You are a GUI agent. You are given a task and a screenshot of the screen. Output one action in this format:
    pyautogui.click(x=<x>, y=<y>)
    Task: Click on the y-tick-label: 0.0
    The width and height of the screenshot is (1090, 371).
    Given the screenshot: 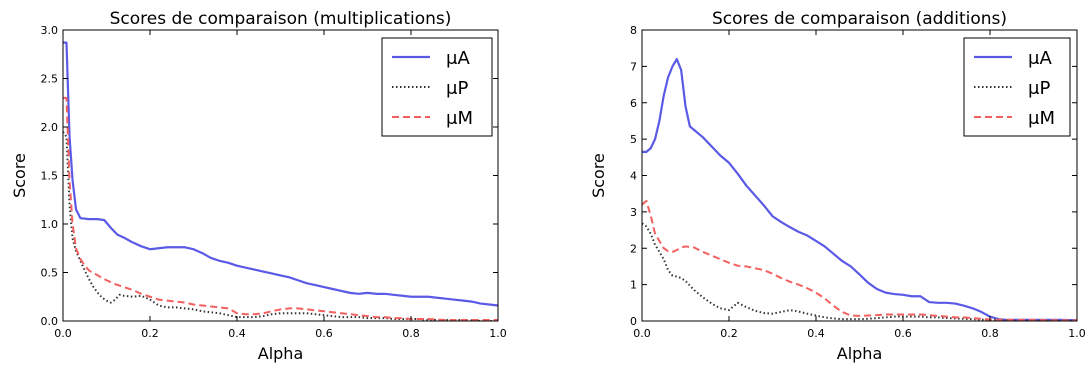 What is the action you would take?
    pyautogui.click(x=50, y=321)
    